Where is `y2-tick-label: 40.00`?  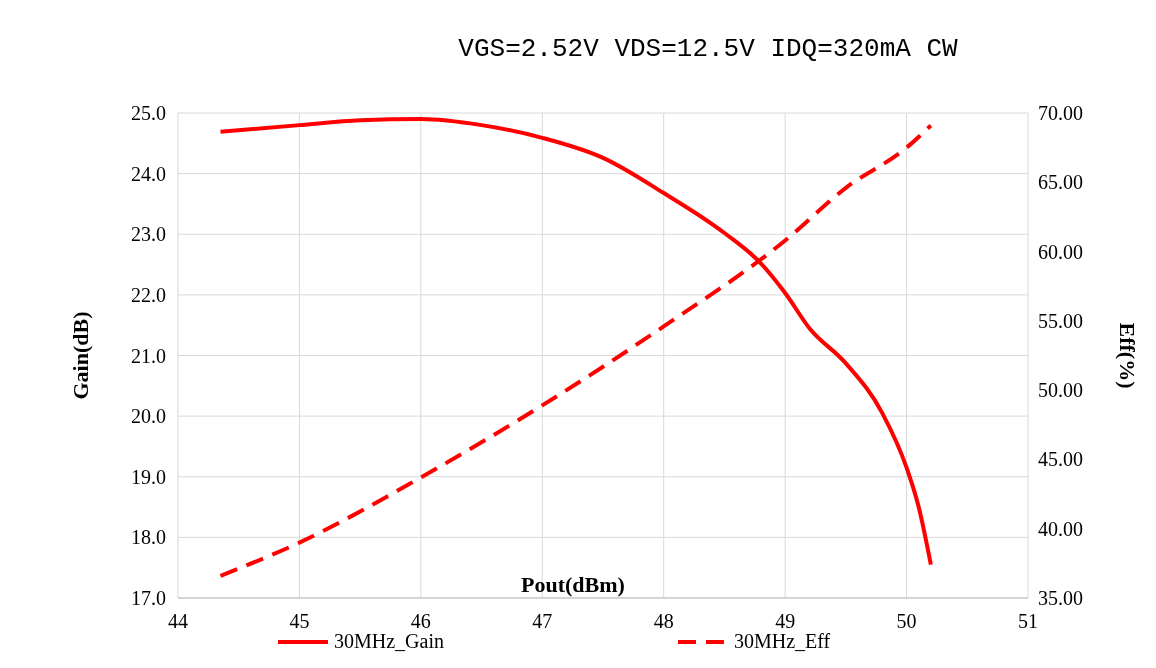 y2-tick-label: 40.00 is located at coordinates (1060, 528).